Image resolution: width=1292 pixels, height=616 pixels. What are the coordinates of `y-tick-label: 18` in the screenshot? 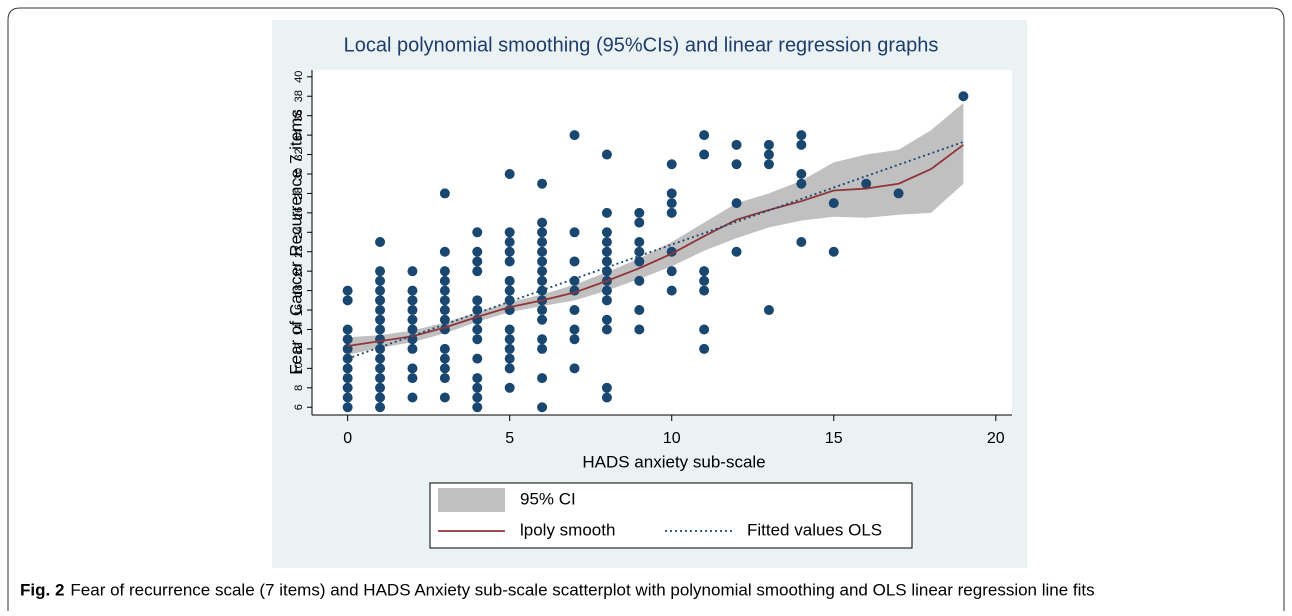 It's located at (299, 290).